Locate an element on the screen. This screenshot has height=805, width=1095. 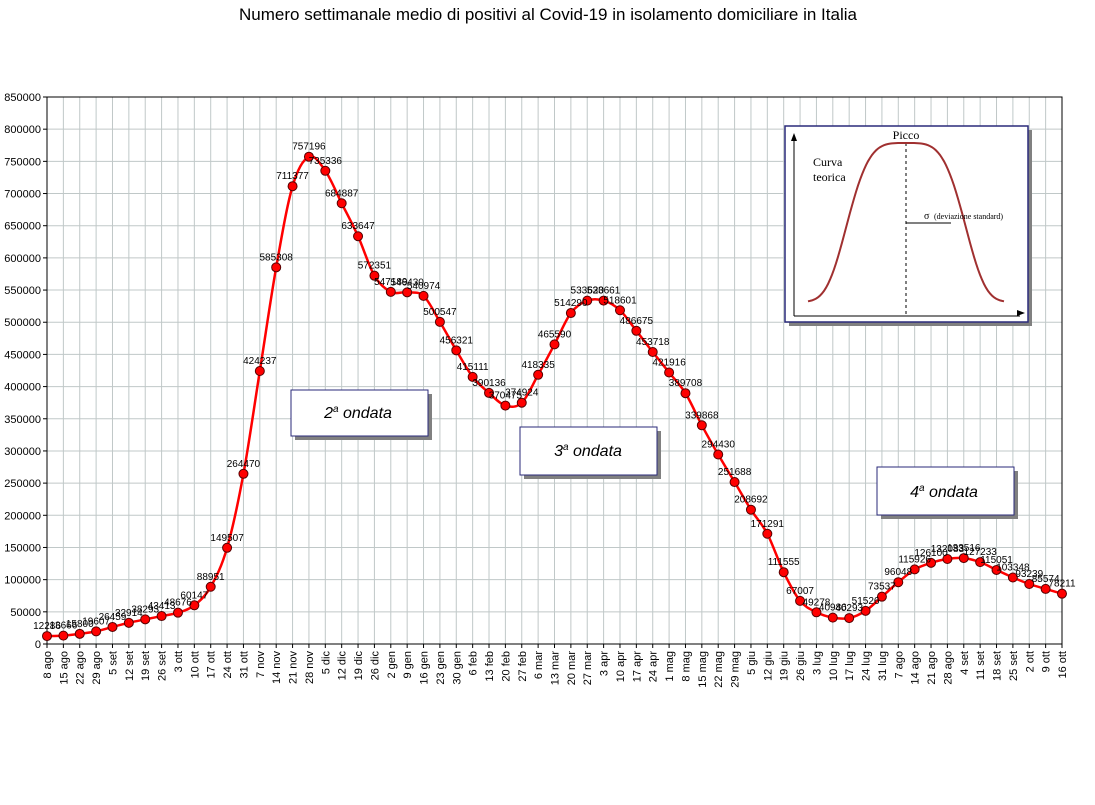
y-tick-label: 150000 is located at coordinates (22, 548).